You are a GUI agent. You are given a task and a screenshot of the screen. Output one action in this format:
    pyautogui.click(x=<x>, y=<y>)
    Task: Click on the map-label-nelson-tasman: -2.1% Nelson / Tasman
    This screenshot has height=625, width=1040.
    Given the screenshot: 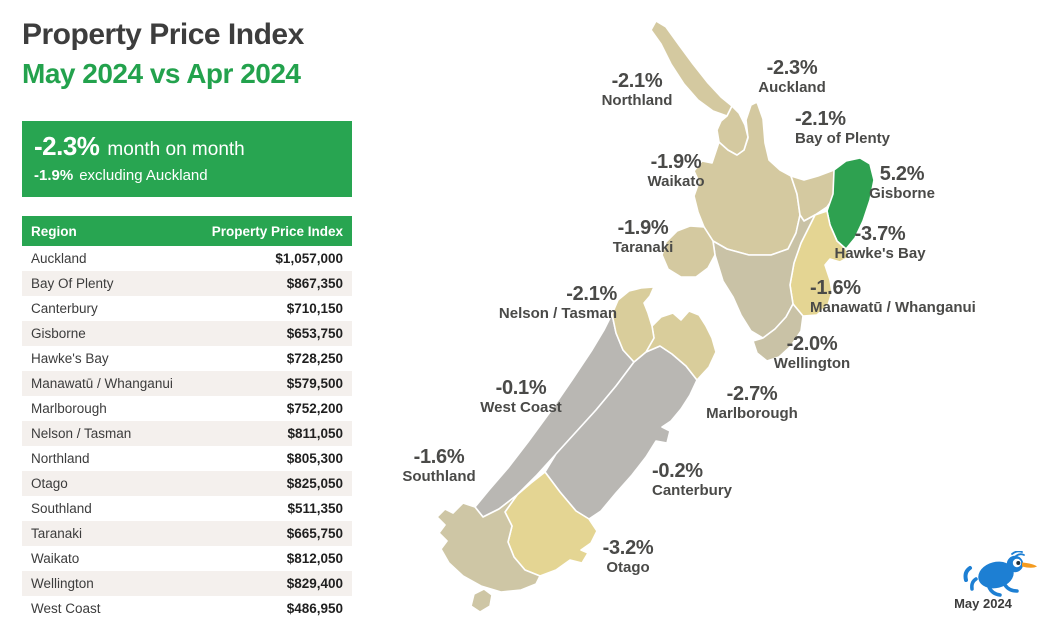 What is the action you would take?
    pyautogui.click(x=557, y=303)
    